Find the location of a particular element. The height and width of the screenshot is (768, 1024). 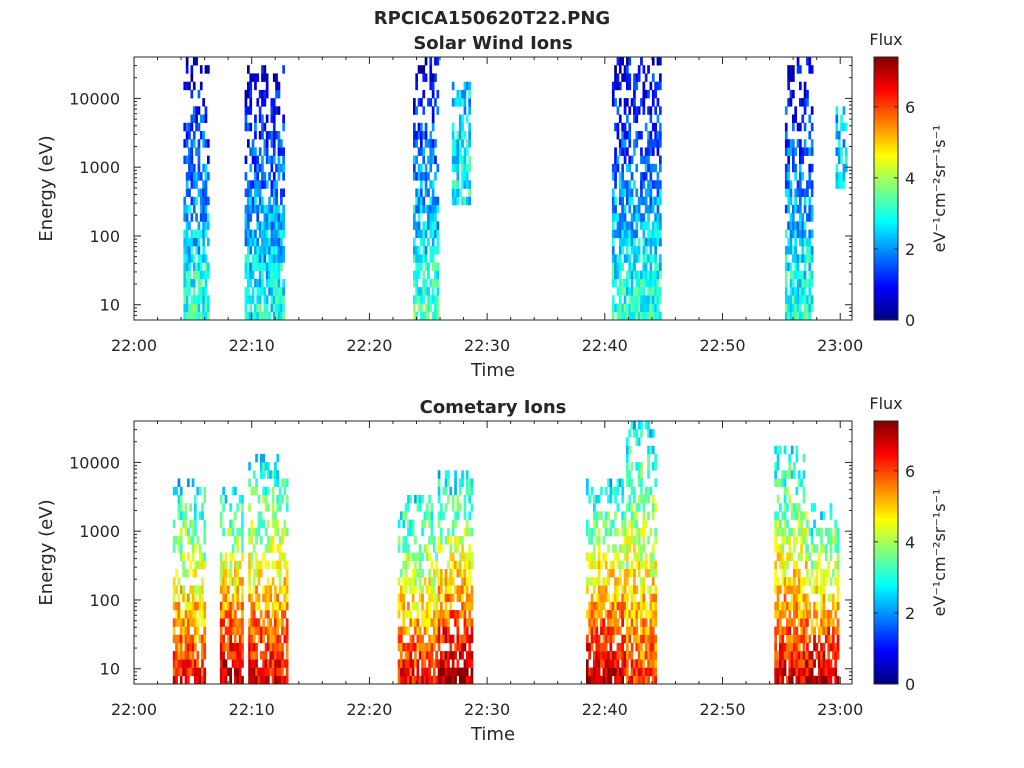

colorbar-title: Flux is located at coordinates (885, 403).